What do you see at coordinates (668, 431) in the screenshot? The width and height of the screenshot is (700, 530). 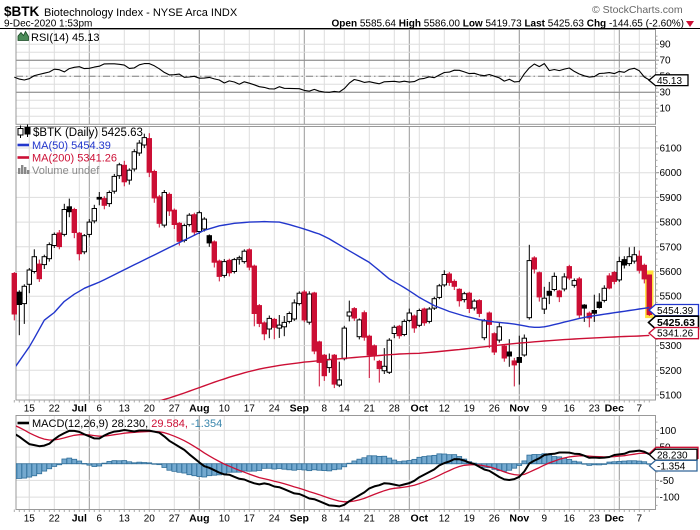 I see `svg-text: 100` at bounding box center [668, 431].